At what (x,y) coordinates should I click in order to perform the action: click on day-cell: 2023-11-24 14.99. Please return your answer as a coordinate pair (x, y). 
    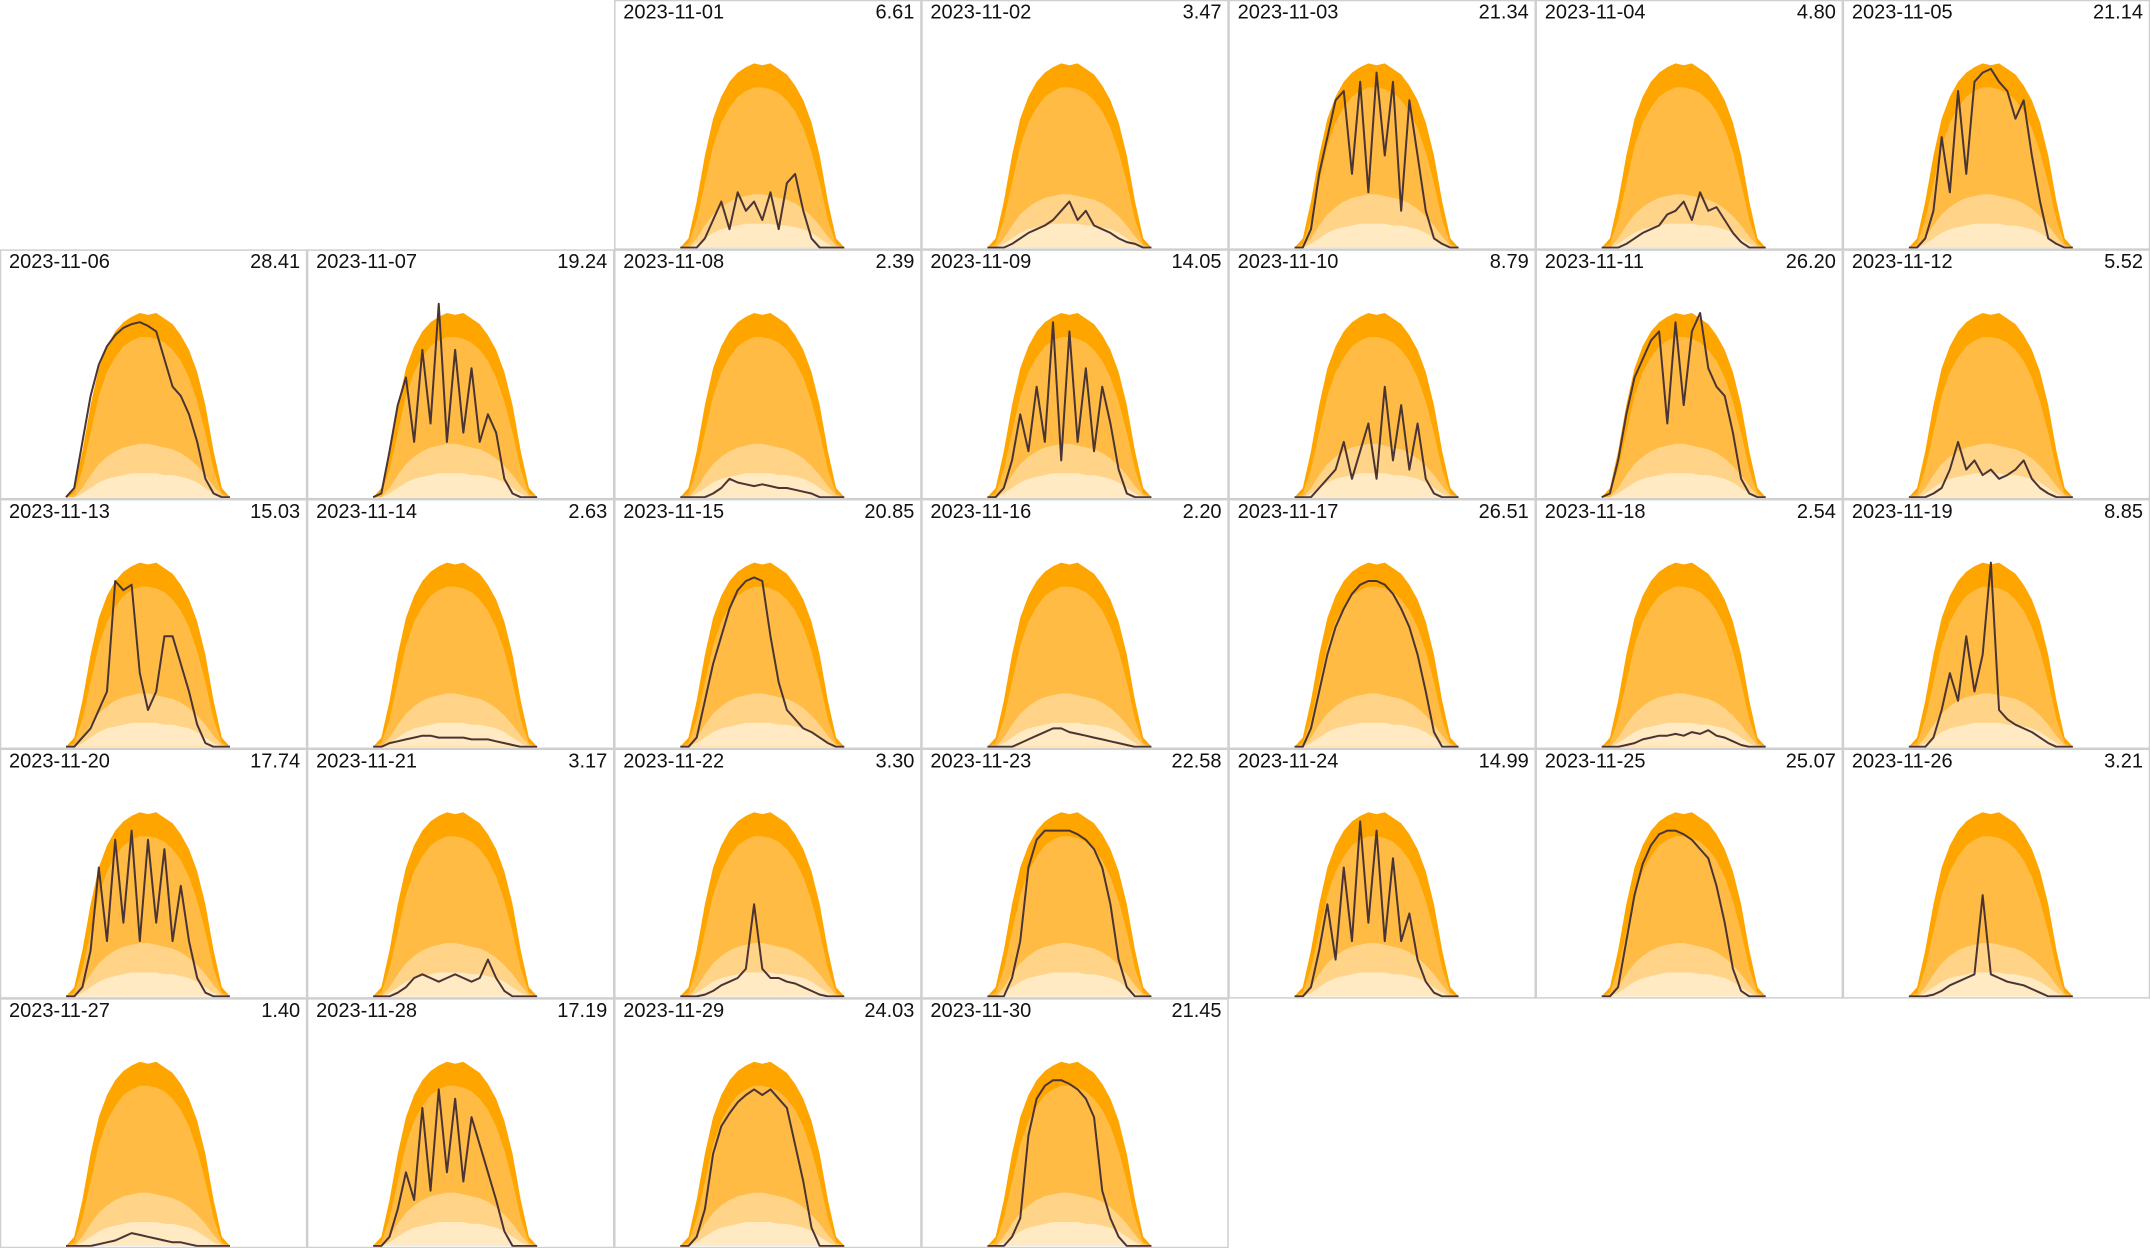
    Looking at the image, I should click on (1382, 873).